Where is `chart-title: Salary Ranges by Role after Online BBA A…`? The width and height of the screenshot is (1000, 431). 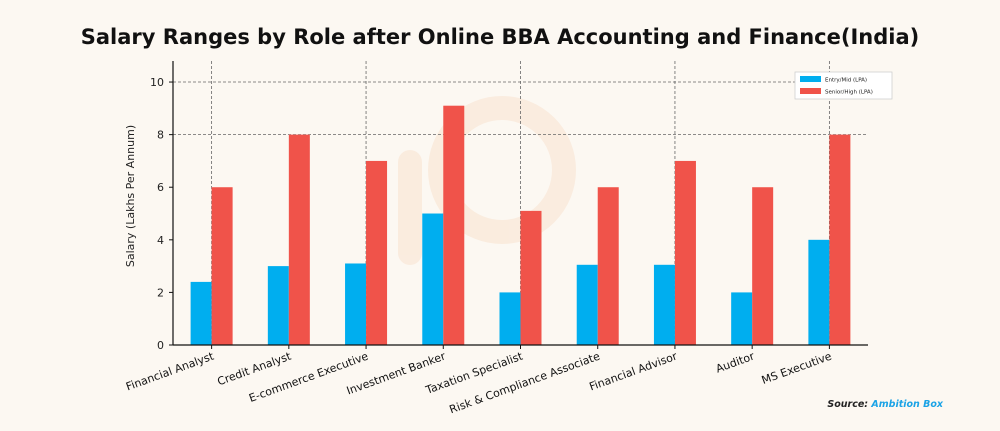
chart-title: Salary Ranges by Role after Online BBA A… is located at coordinates (500, 37).